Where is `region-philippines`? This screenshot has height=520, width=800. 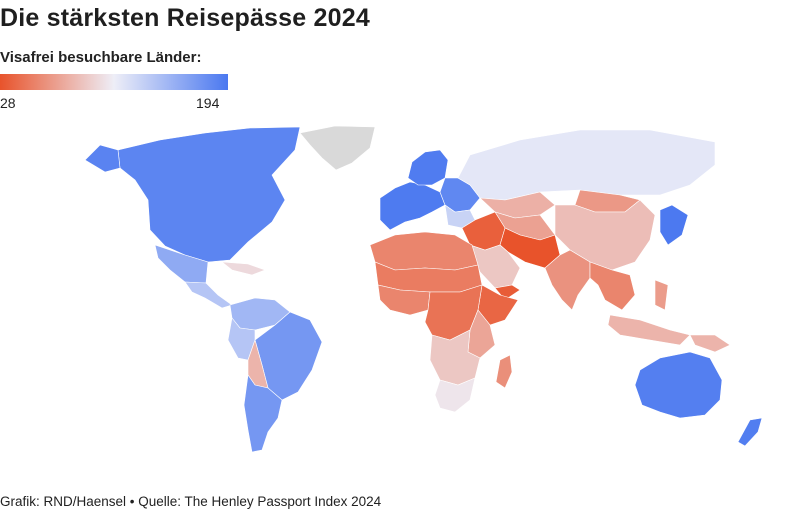 region-philippines is located at coordinates (661, 295).